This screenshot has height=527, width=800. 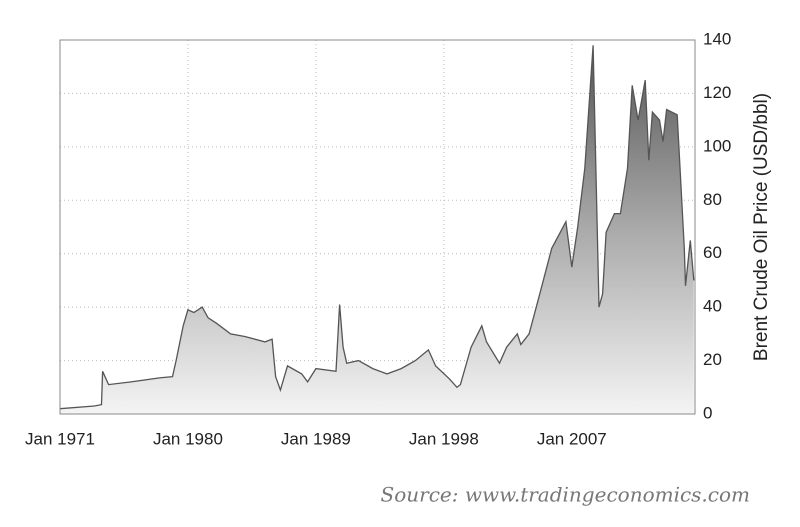 I want to click on x-tick-label: Jan 2007, so click(x=572, y=438).